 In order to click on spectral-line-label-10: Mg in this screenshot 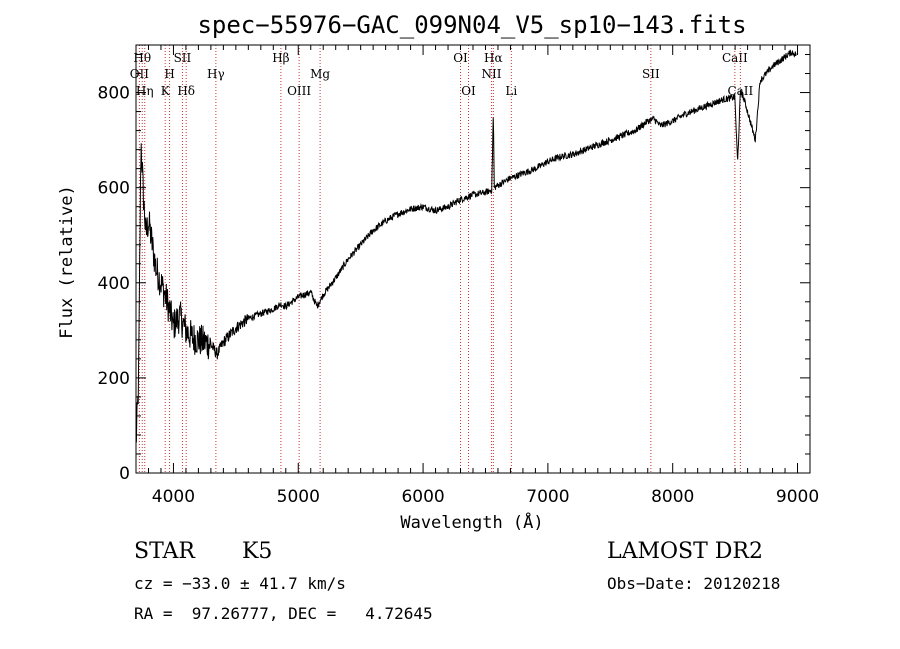, I will do `click(320, 74)`.